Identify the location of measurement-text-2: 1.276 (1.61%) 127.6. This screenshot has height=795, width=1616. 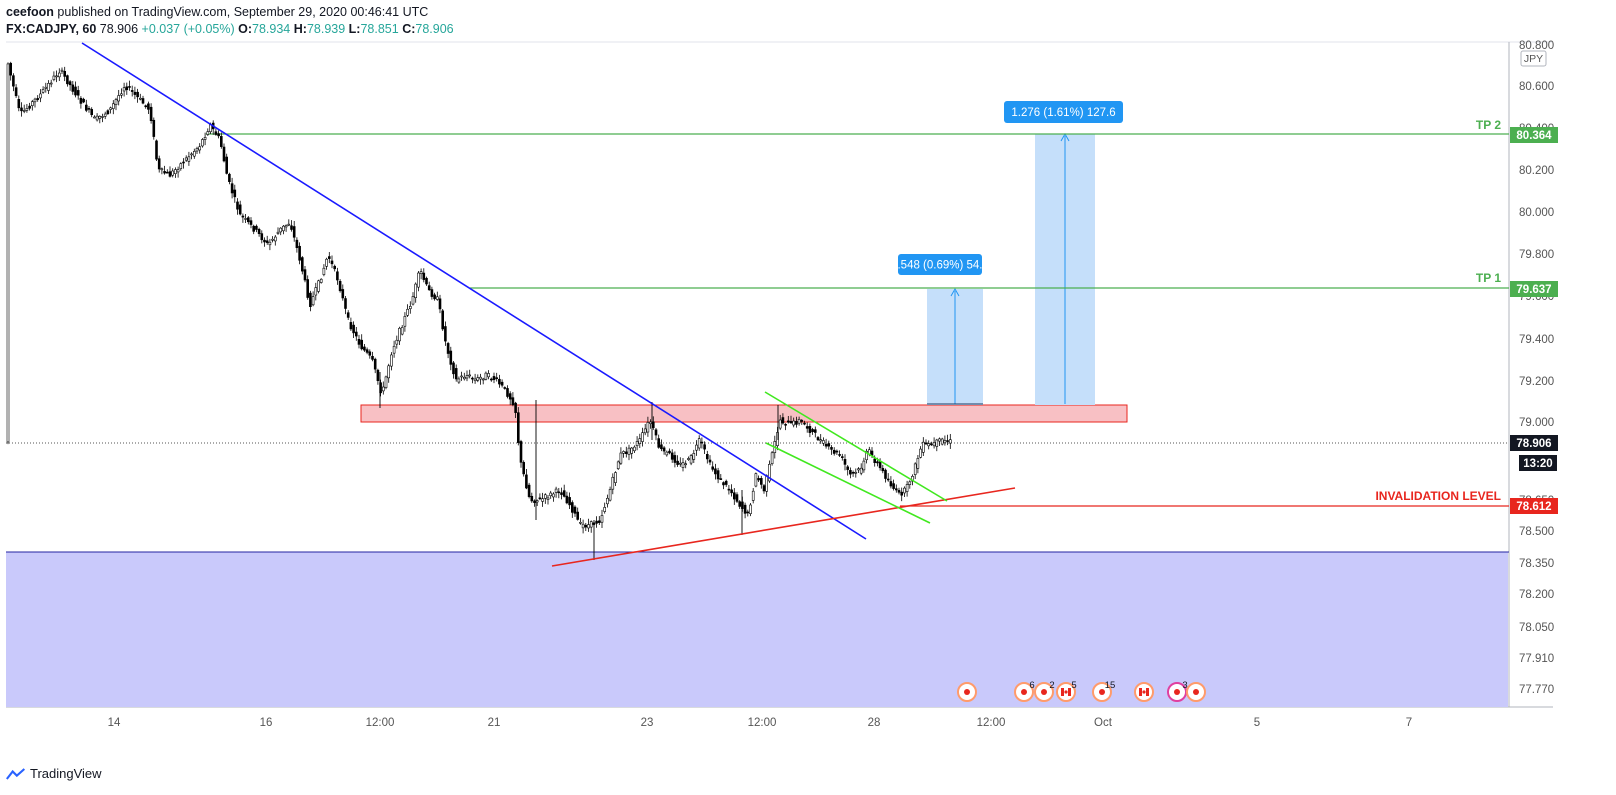
(1063, 113).